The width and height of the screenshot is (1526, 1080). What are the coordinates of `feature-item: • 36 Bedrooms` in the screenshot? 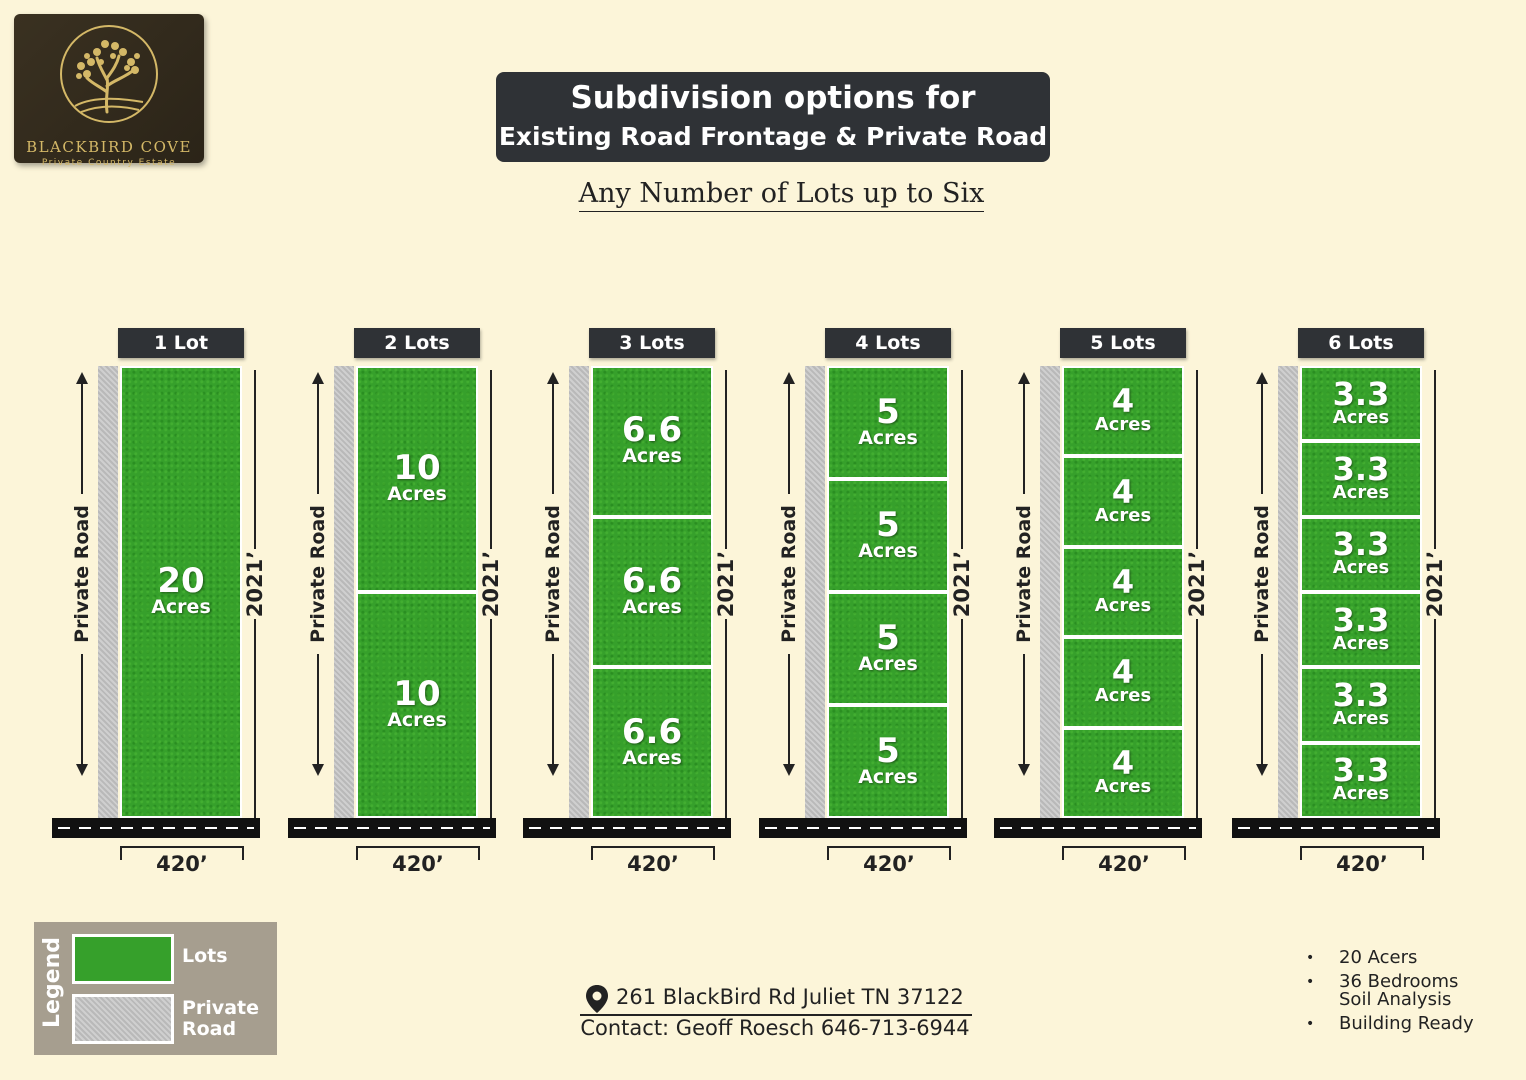 It's located at (1382, 982).